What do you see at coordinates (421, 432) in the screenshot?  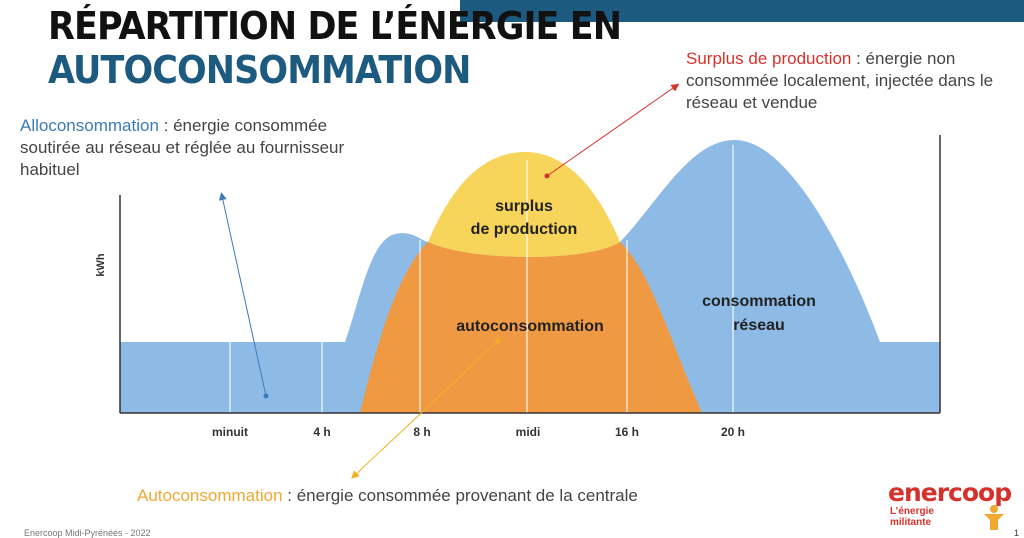 I see `tick-label-8h: 8 h` at bounding box center [421, 432].